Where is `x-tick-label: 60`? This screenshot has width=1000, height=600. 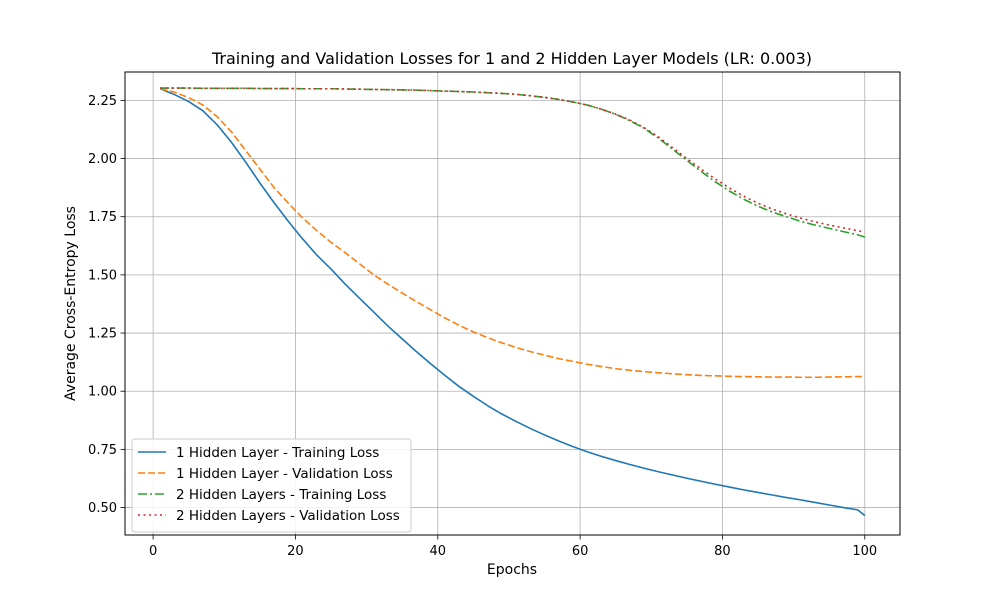 x-tick-label: 60 is located at coordinates (580, 551).